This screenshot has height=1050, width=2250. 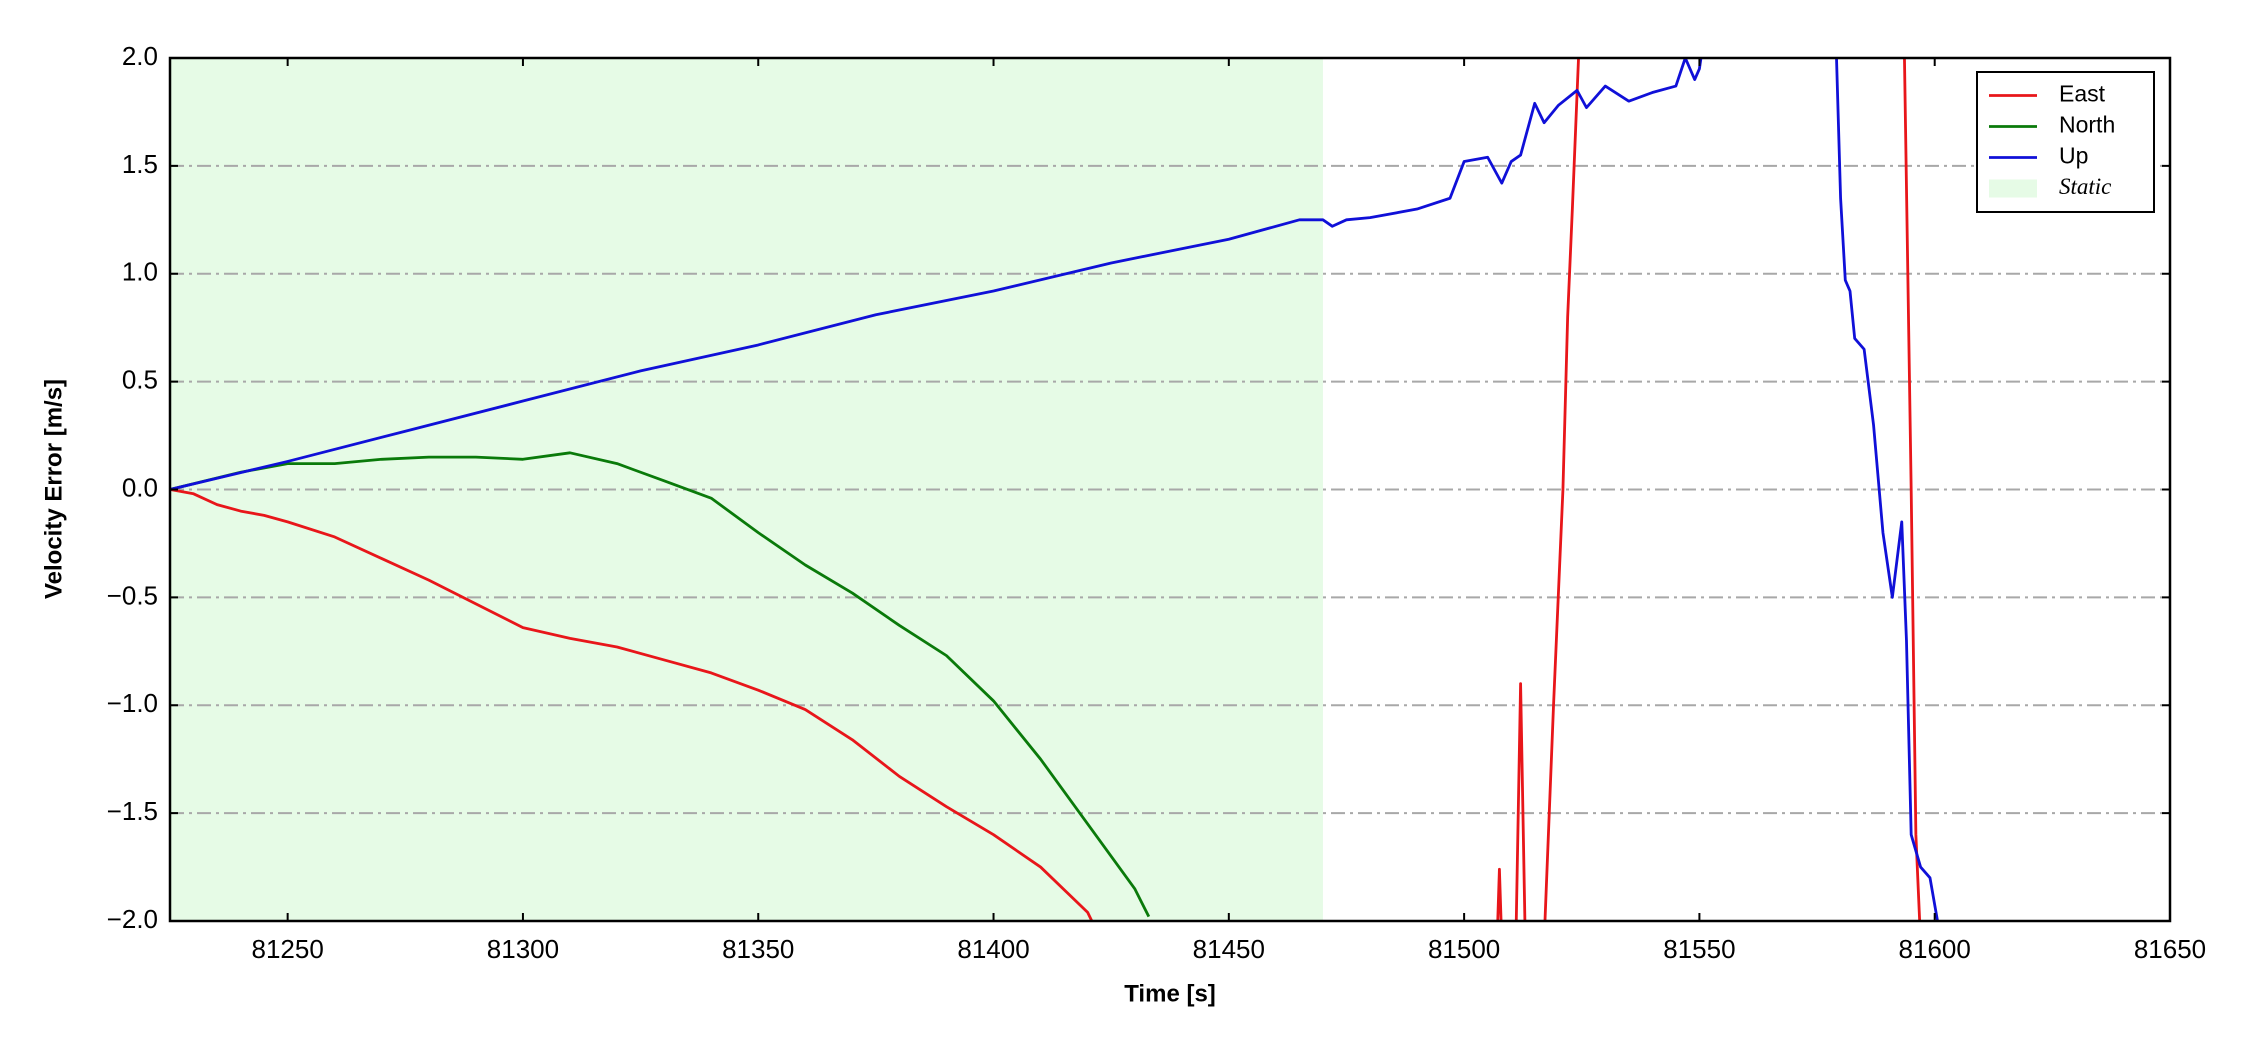 I want to click on x-tick-label: 81650, so click(x=2170, y=949).